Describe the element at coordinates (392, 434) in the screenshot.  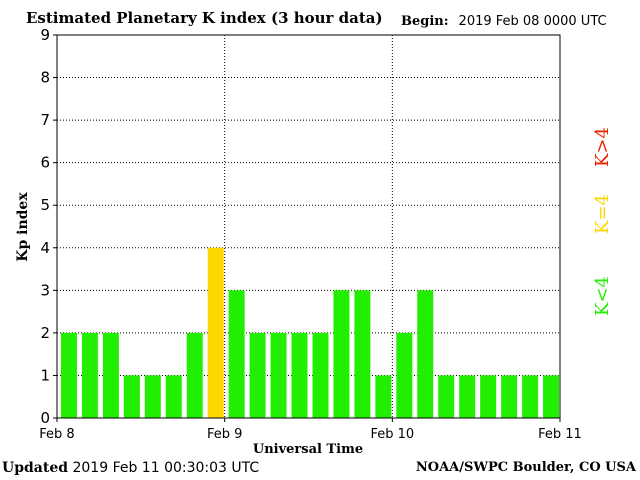
I see `x-tick-label: Feb 10` at that location.